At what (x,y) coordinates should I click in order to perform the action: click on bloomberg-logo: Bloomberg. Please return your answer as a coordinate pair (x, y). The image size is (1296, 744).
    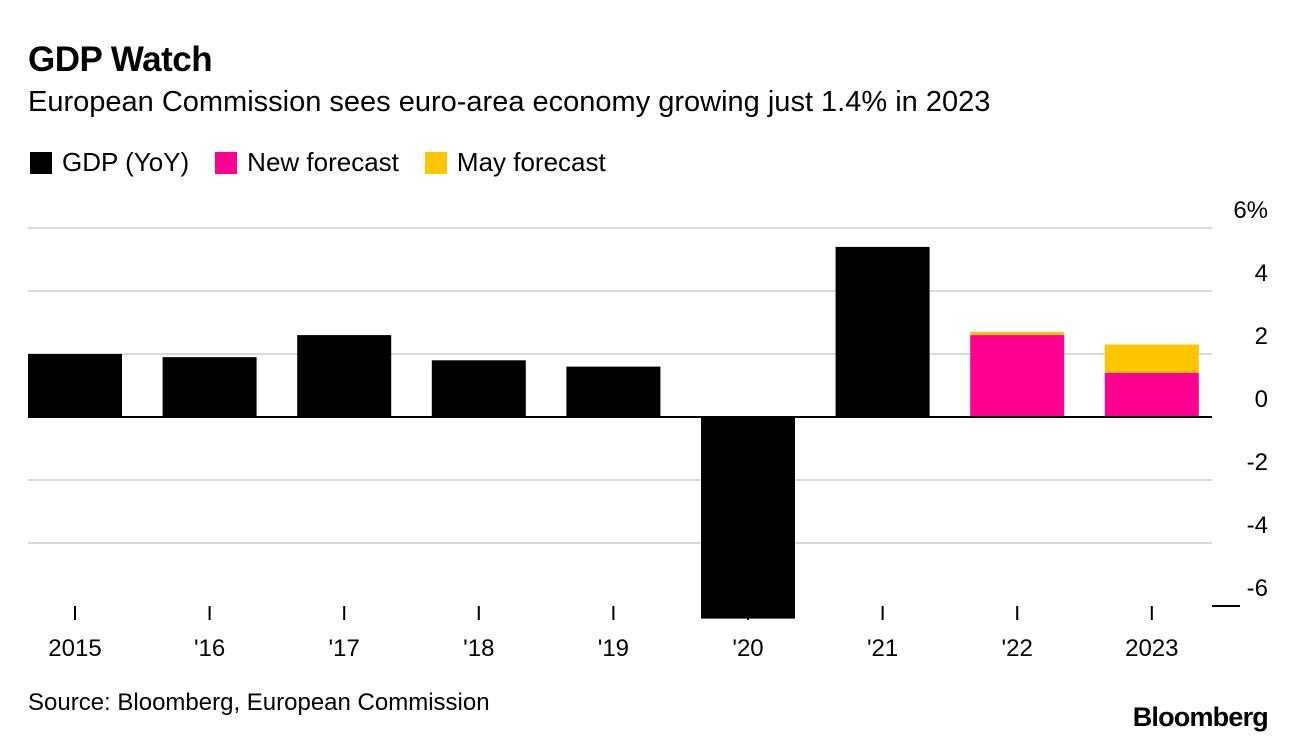
    Looking at the image, I should click on (1200, 717).